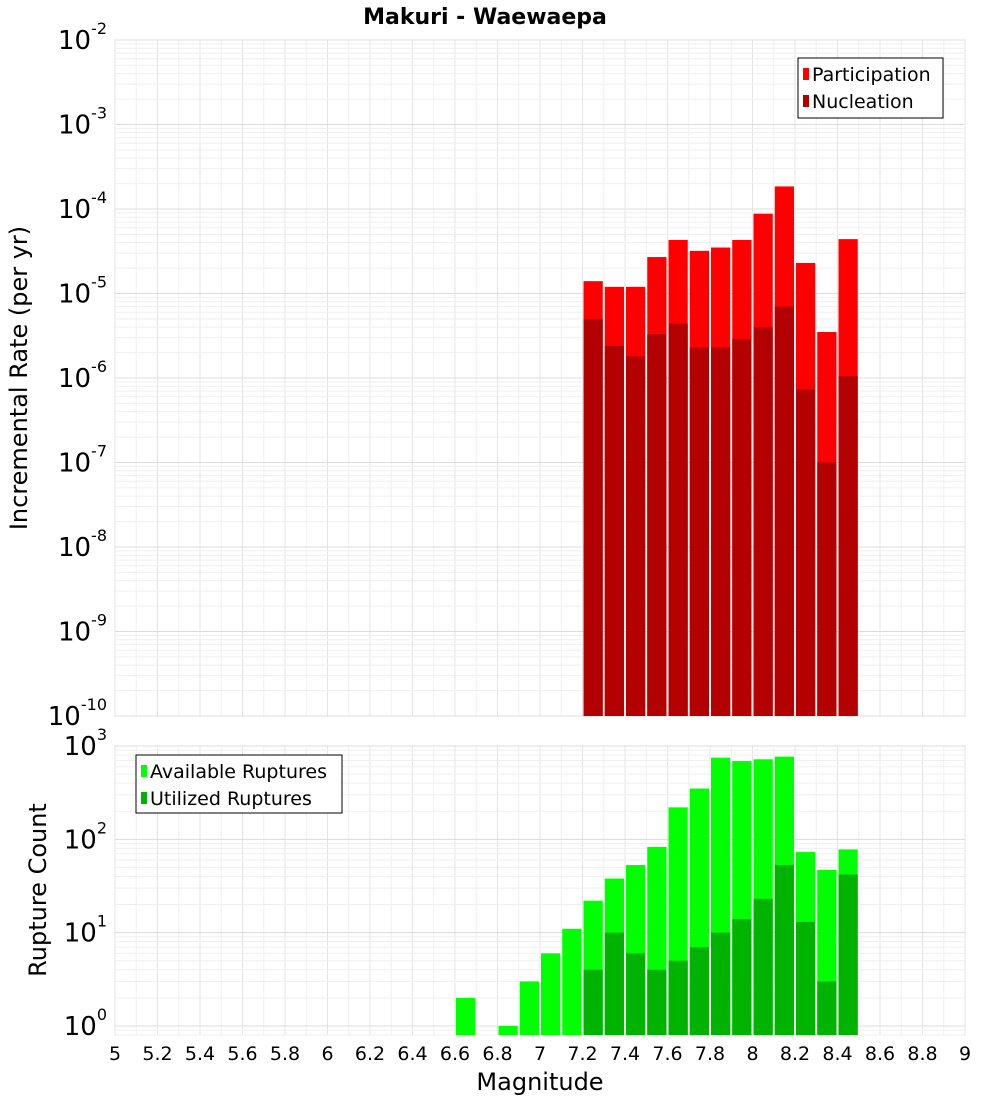 This screenshot has width=1000, height=1100. I want to click on y-tick-label: 10⁻⁹, so click(82, 629).